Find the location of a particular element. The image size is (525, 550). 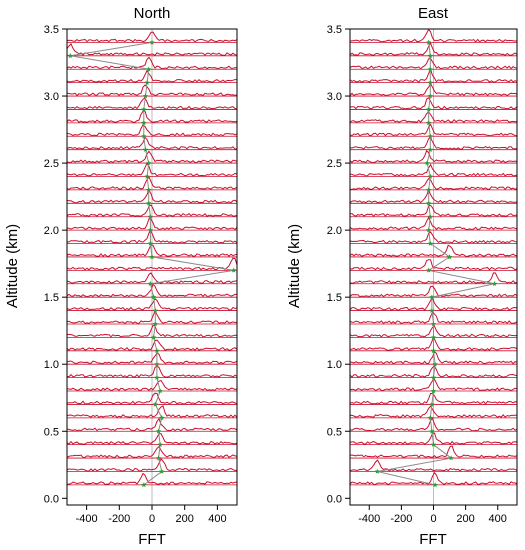

y-tick-label: 0.0 is located at coordinates (334, 499).